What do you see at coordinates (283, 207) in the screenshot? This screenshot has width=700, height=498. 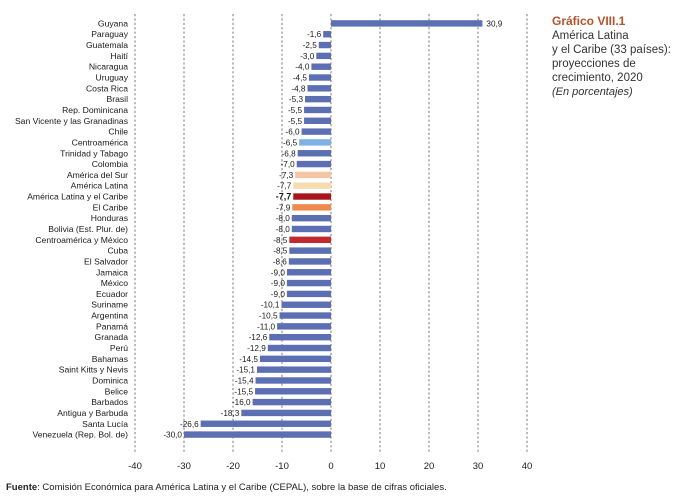 I see `value-label: -7,9` at bounding box center [283, 207].